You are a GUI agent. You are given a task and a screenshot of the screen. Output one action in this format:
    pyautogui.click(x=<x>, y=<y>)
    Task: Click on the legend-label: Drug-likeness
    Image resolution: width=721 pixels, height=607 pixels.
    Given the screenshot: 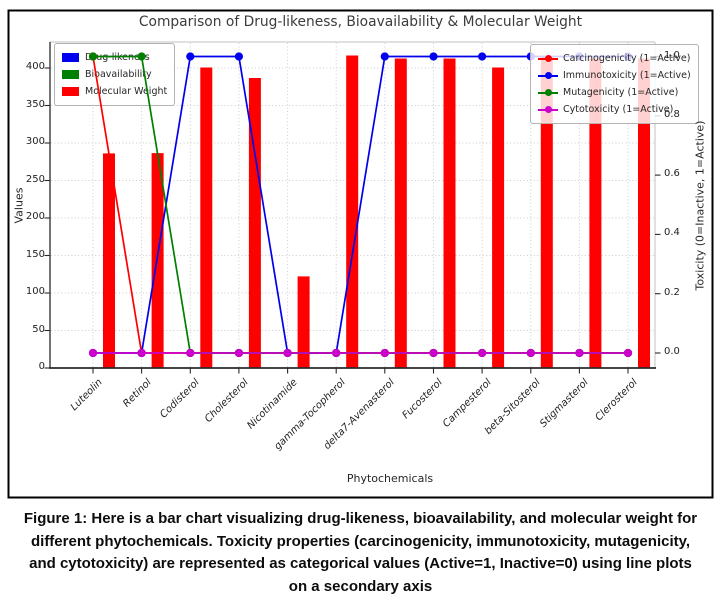 What is the action you would take?
    pyautogui.click(x=117, y=57)
    